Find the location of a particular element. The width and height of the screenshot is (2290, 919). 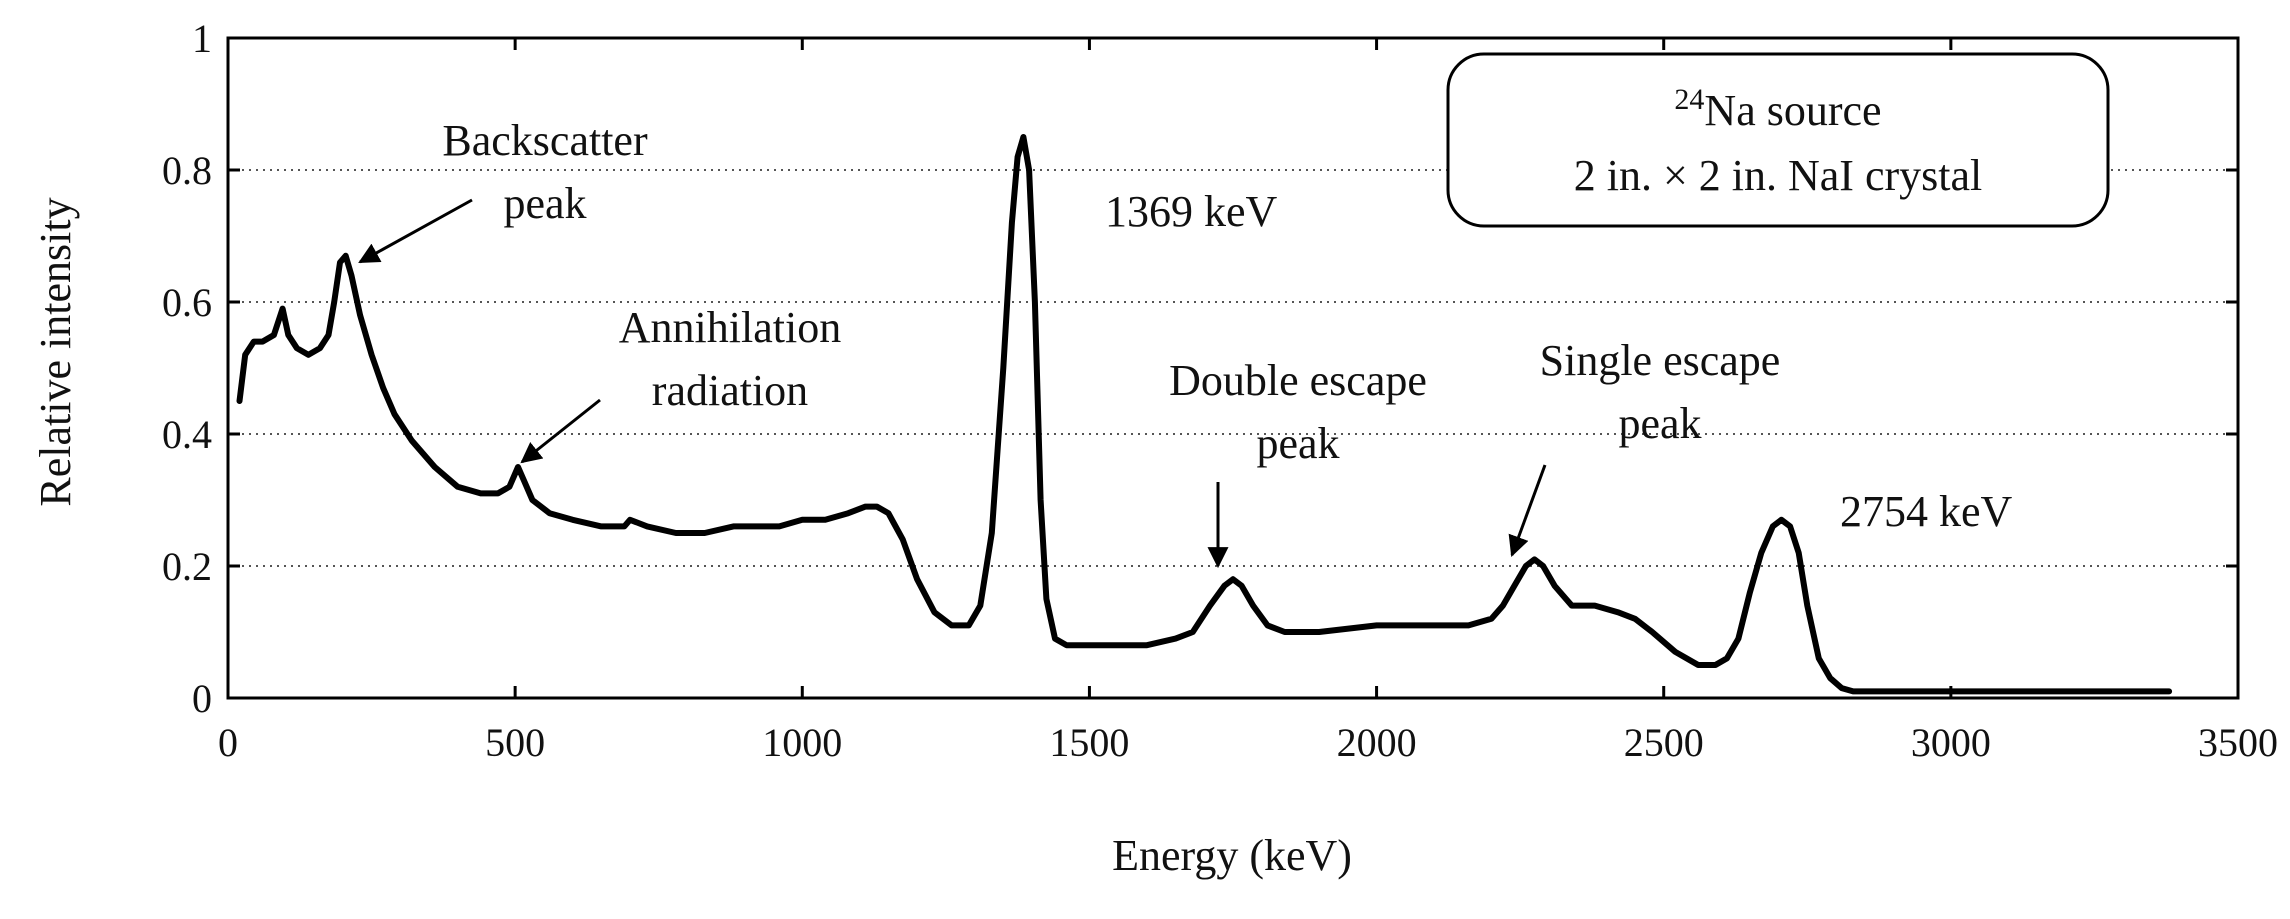

annotation-backscatter-line-2: peak is located at coordinates (544, 203).